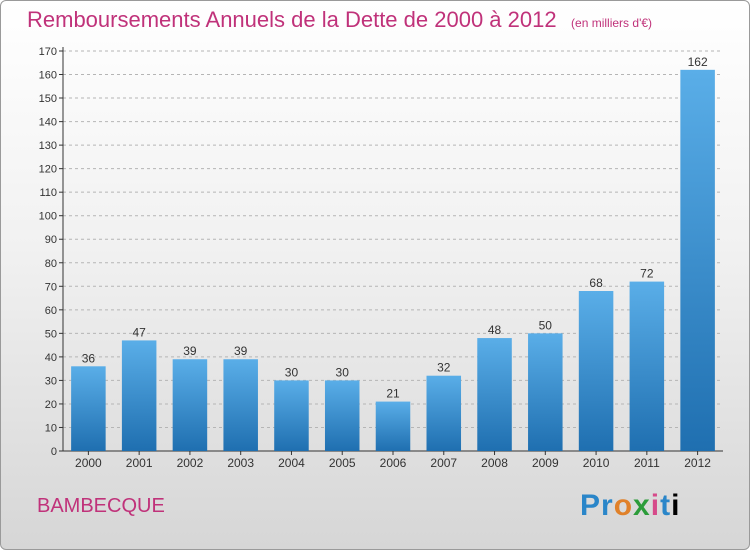 The height and width of the screenshot is (550, 750). What do you see at coordinates (444, 368) in the screenshot?
I see `bar-value-label: 32` at bounding box center [444, 368].